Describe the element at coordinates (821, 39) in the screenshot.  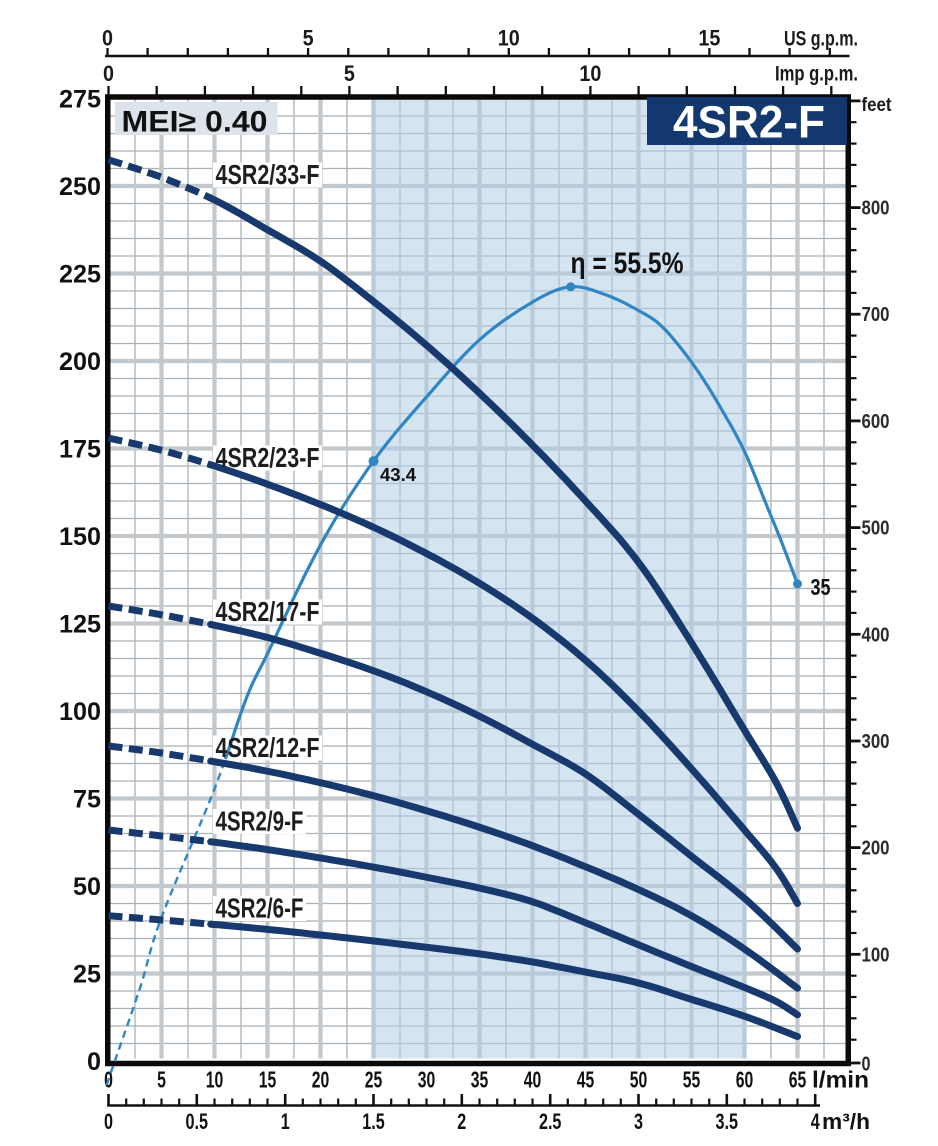
I see `svg-text: US g.p.m.` at that location.